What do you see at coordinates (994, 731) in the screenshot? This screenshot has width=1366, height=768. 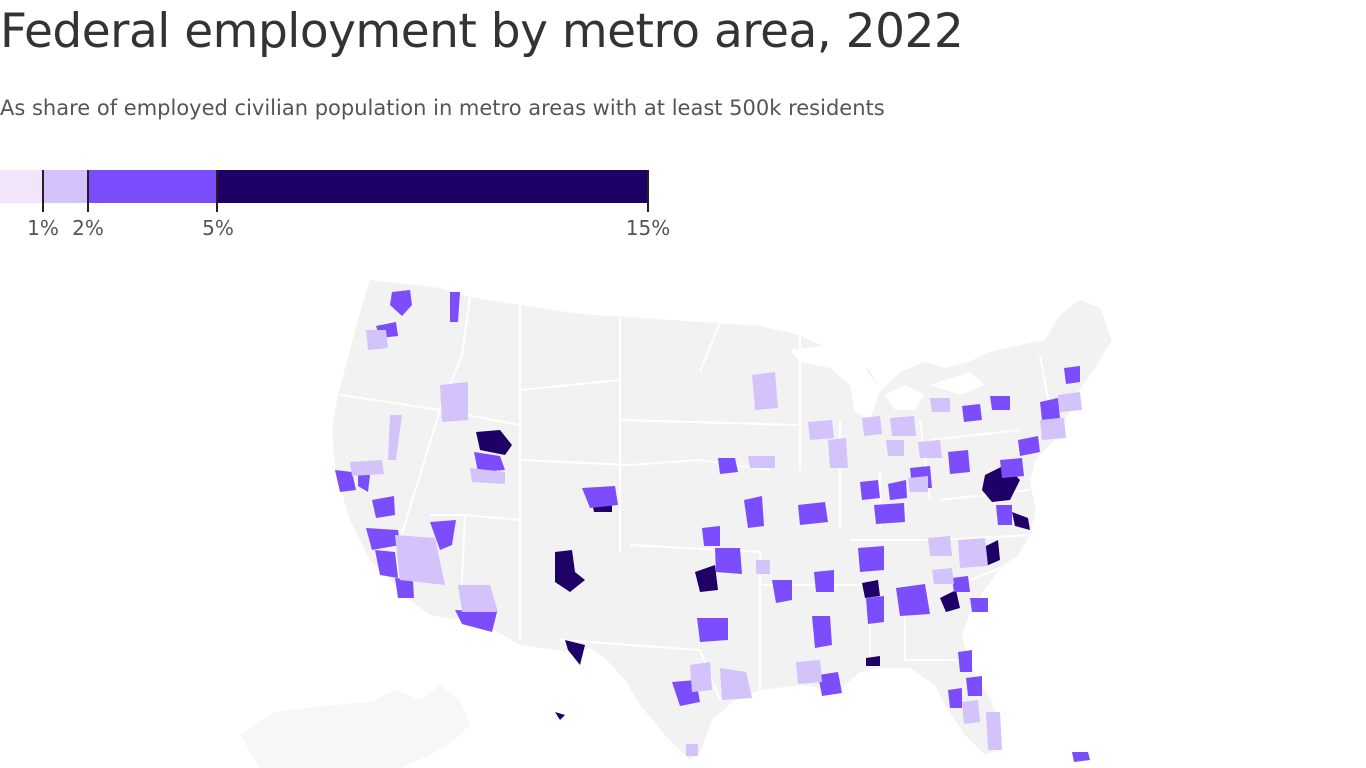 I see `metro-miami` at bounding box center [994, 731].